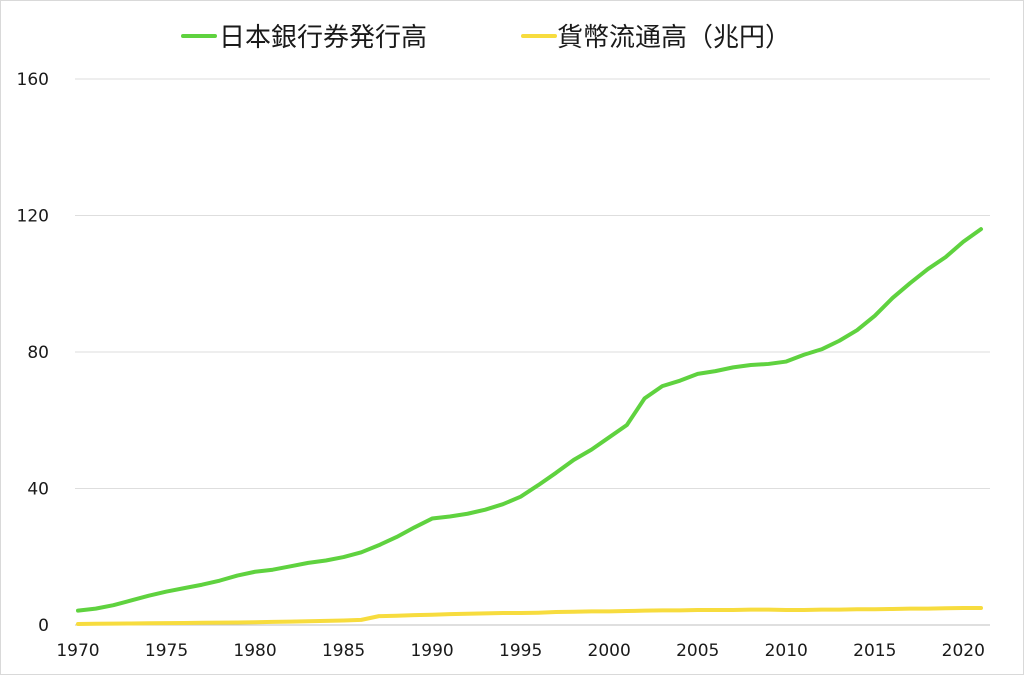 The image size is (1024, 675). What do you see at coordinates (166, 651) in the screenshot?
I see `x-tick-label-1975: 1975` at bounding box center [166, 651].